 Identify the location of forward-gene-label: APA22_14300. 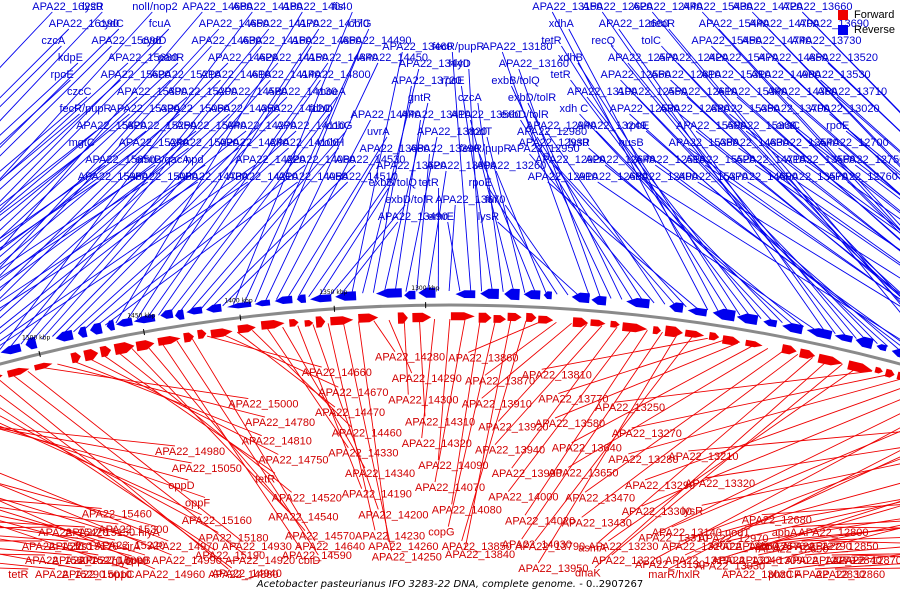
(423, 401).